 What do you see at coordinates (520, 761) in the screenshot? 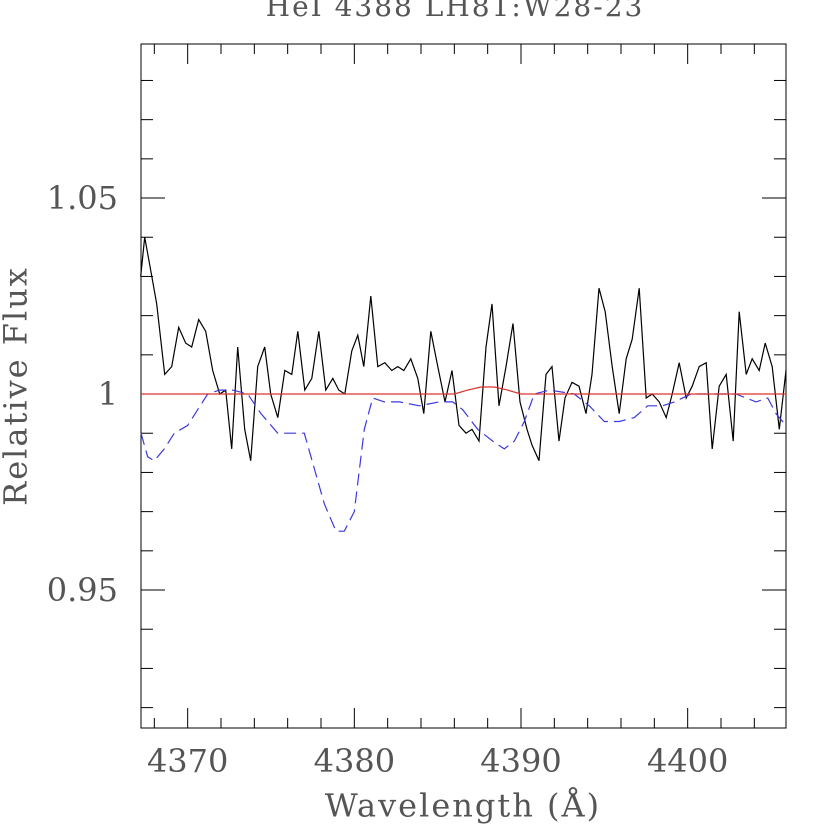
I see `x-tick-label: 4390` at bounding box center [520, 761].